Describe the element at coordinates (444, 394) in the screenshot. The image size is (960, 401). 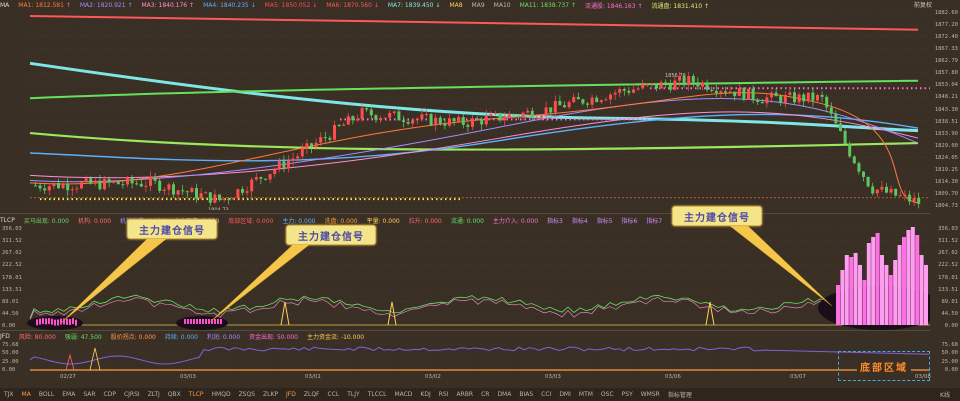
I see `tab-rsi: RSI` at that location.